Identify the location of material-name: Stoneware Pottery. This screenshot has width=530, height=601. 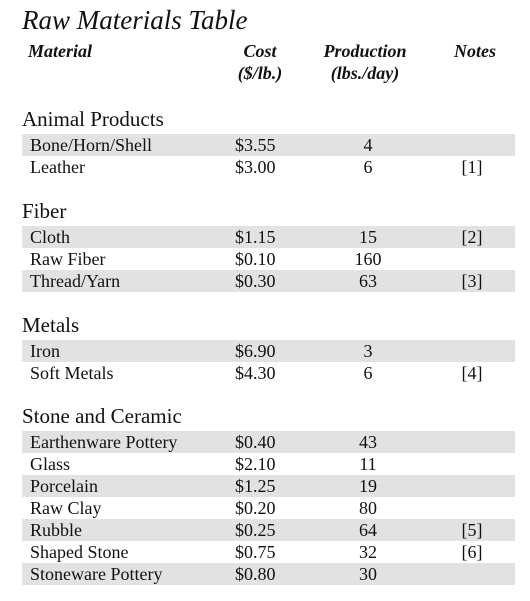
(96, 574).